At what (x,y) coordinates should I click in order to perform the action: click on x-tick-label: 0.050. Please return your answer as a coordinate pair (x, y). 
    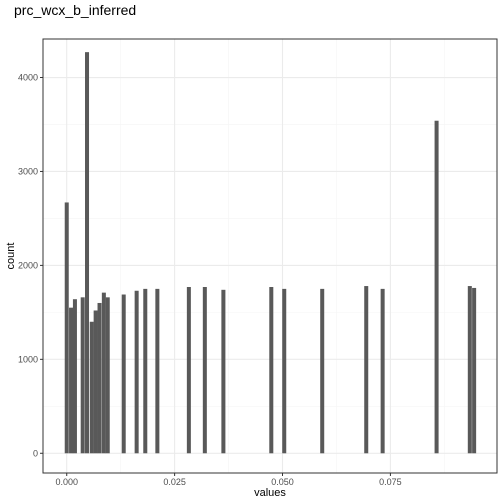
    Looking at the image, I should click on (282, 482).